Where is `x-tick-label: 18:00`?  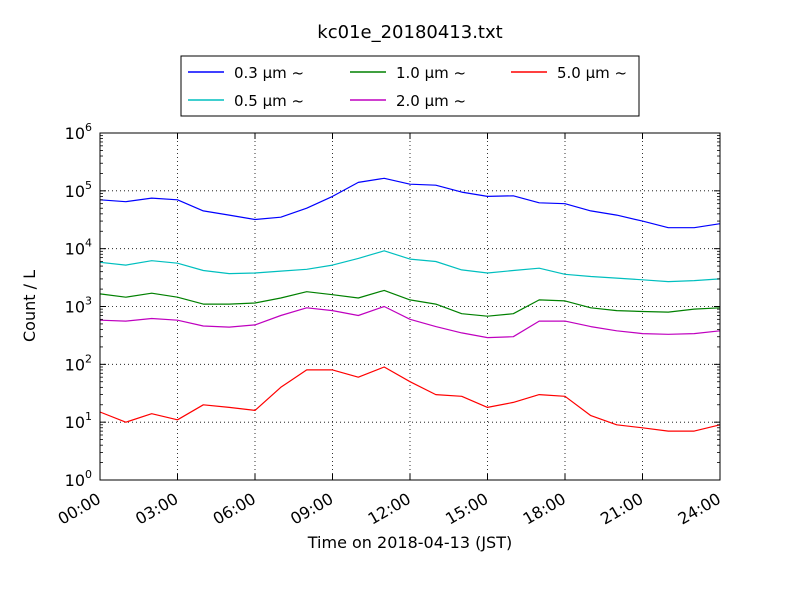
x-tick-label: 18:00 is located at coordinates (544, 509).